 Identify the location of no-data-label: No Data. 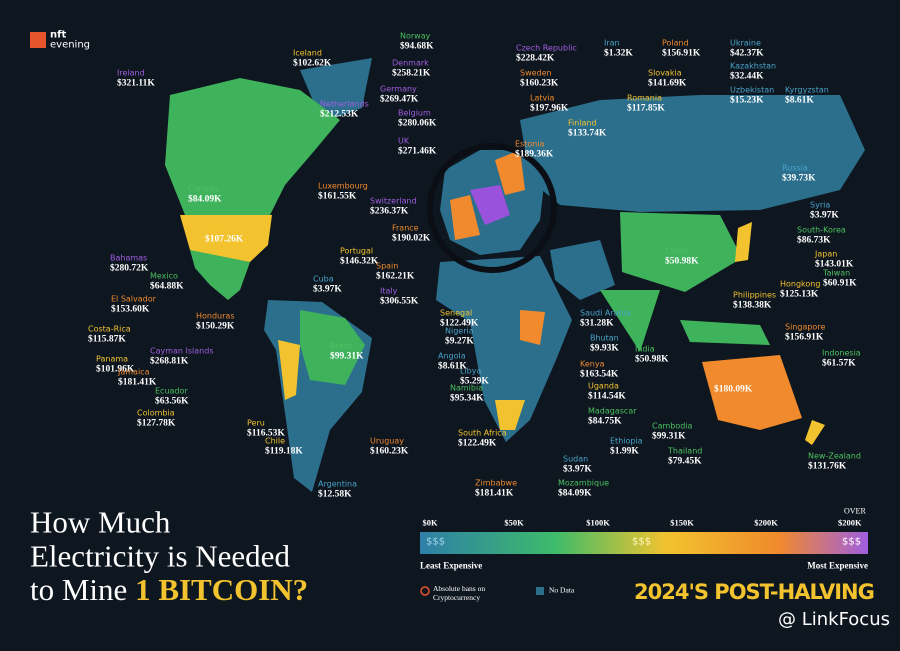
(562, 590).